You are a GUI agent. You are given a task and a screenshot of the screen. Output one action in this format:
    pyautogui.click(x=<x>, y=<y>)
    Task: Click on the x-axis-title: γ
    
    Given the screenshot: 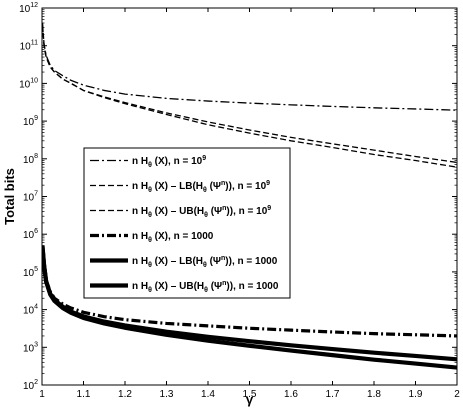 What is the action you would take?
    pyautogui.click(x=250, y=399)
    